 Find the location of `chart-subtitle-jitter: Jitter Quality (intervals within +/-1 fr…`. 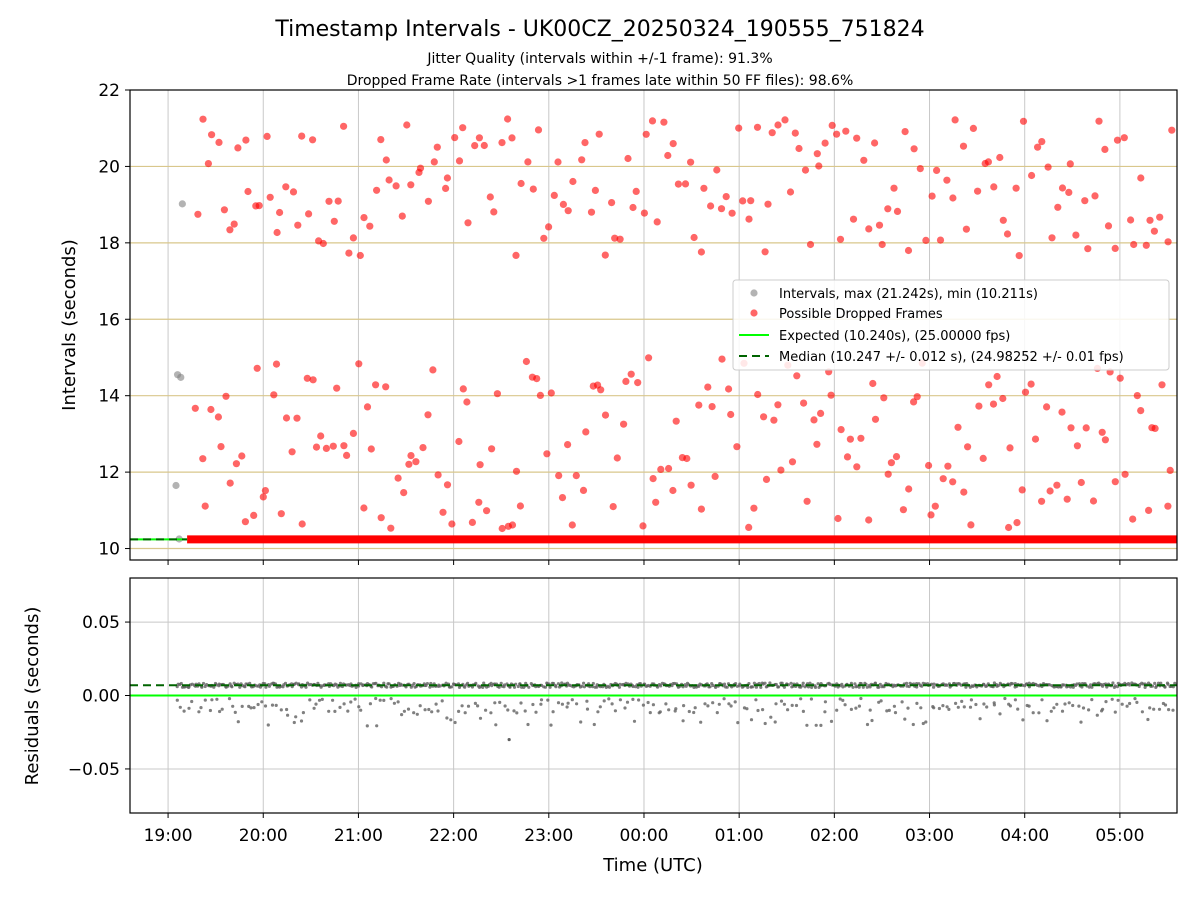

chart-subtitle-jitter: Jitter Quality (intervals within +/-1 fr… is located at coordinates (599, 59).